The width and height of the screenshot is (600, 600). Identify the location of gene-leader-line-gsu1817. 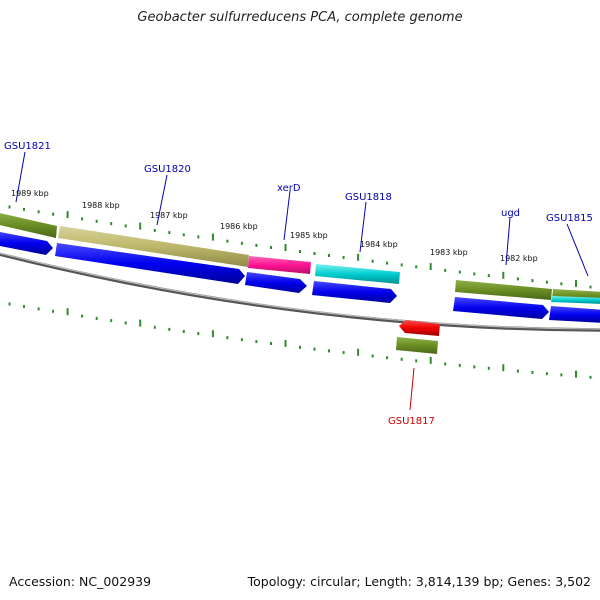
(412, 389).